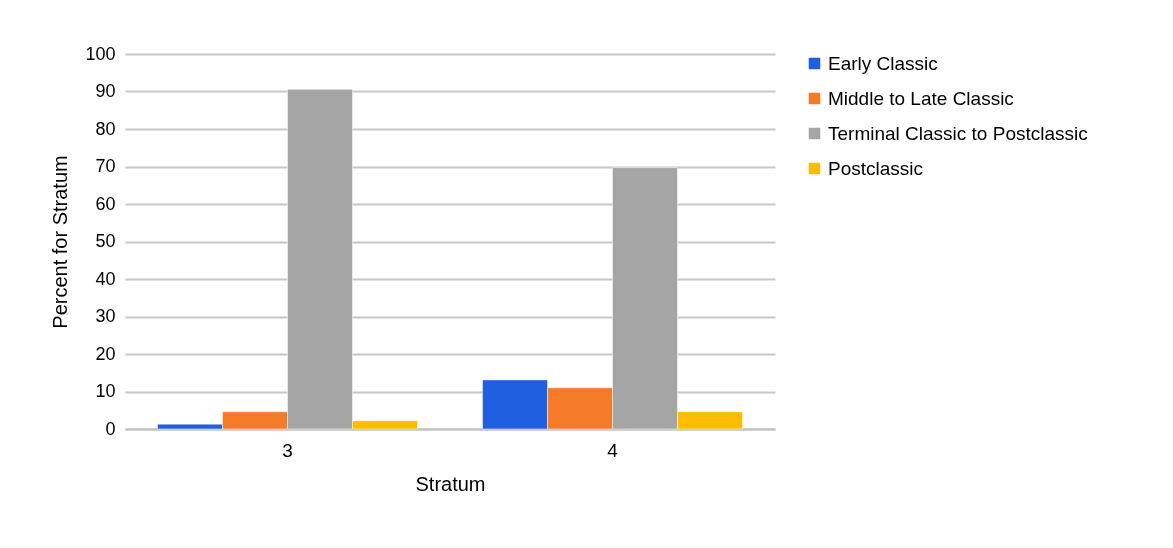 The height and width of the screenshot is (548, 1173). What do you see at coordinates (883, 63) in the screenshot?
I see `legend-label: Early Classic` at bounding box center [883, 63].